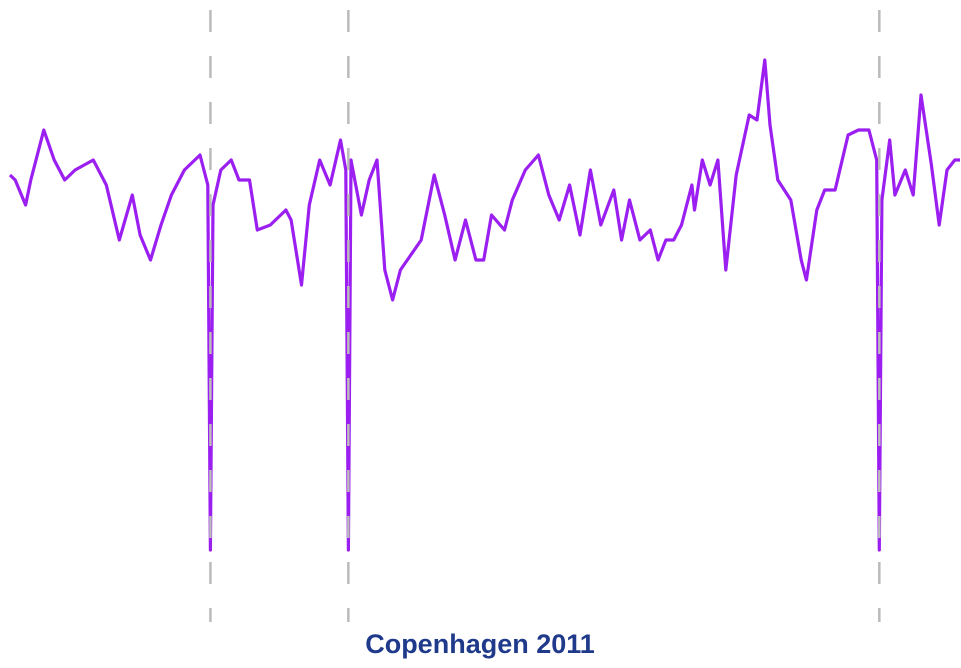 The width and height of the screenshot is (961, 668). What do you see at coordinates (480, 644) in the screenshot?
I see `chart-title: Copenhagen 2011` at bounding box center [480, 644].